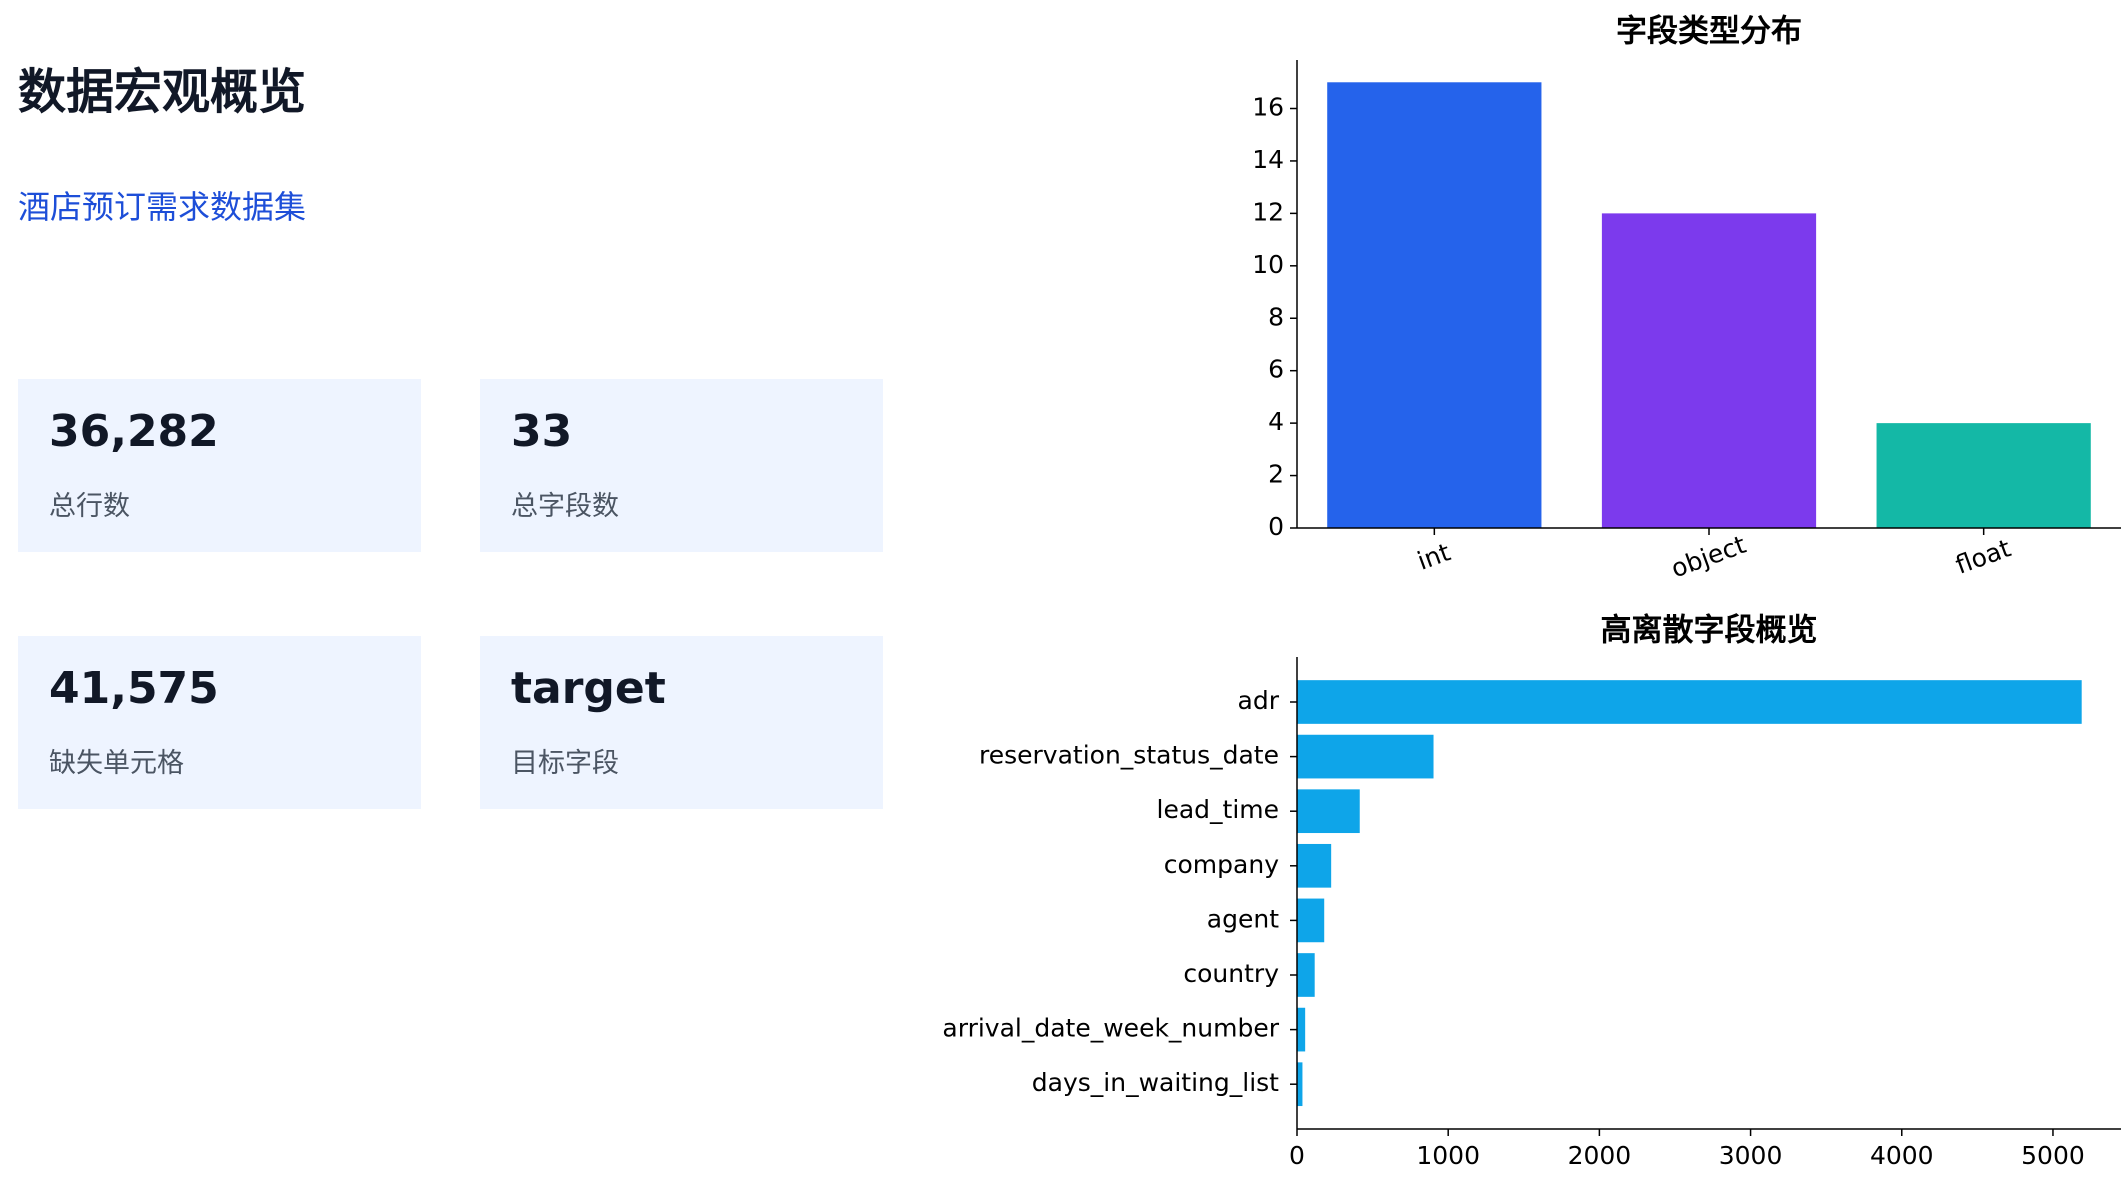 This screenshot has width=2128, height=1183. I want to click on x-tick-label: 0, so click(1297, 1155).